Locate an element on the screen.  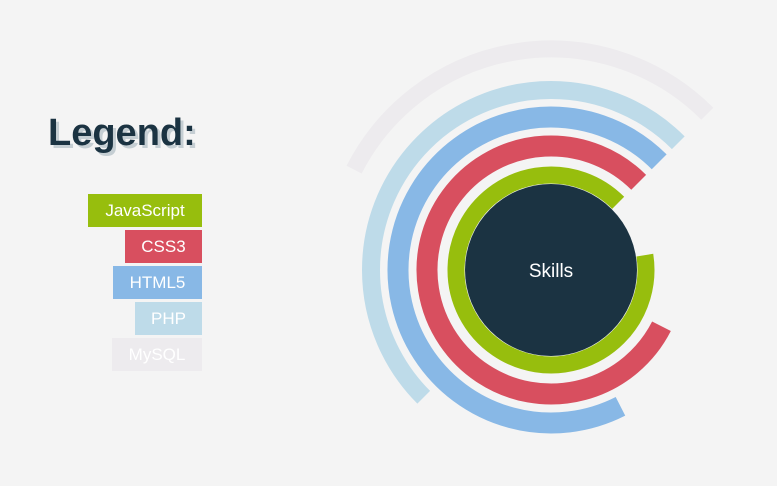
center-circle is located at coordinates (551, 270).